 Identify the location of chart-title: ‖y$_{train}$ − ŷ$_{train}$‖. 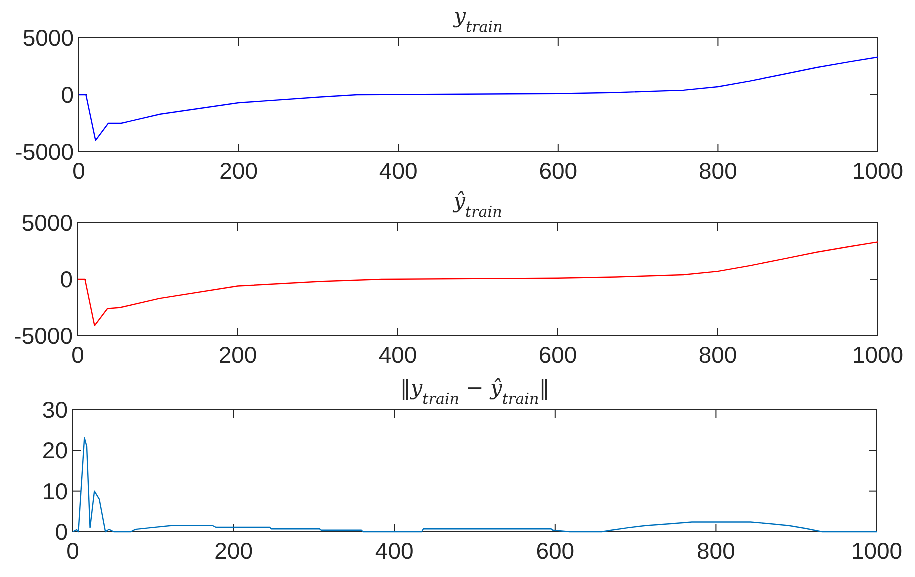
(475, 392).